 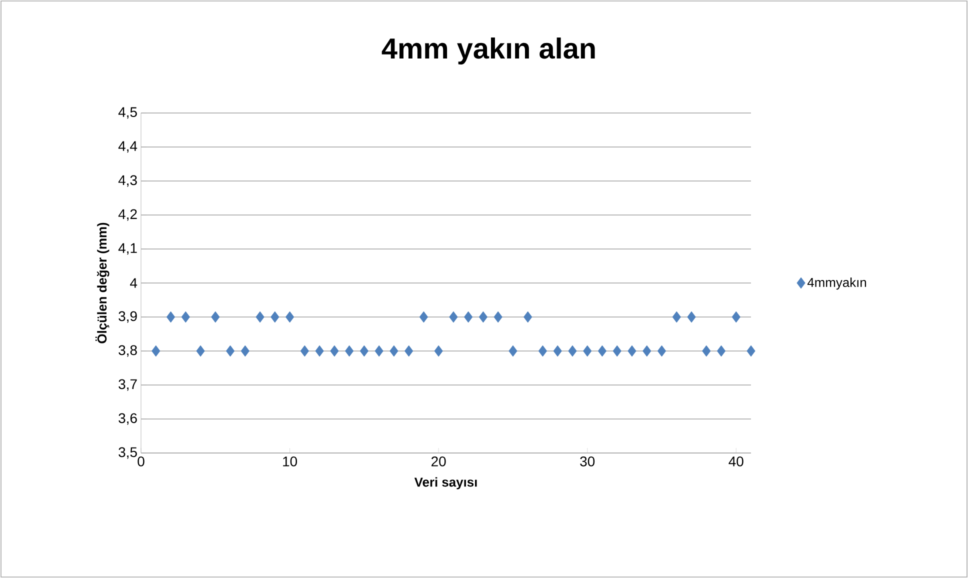 I want to click on x-tick-label: 30, so click(x=587, y=461).